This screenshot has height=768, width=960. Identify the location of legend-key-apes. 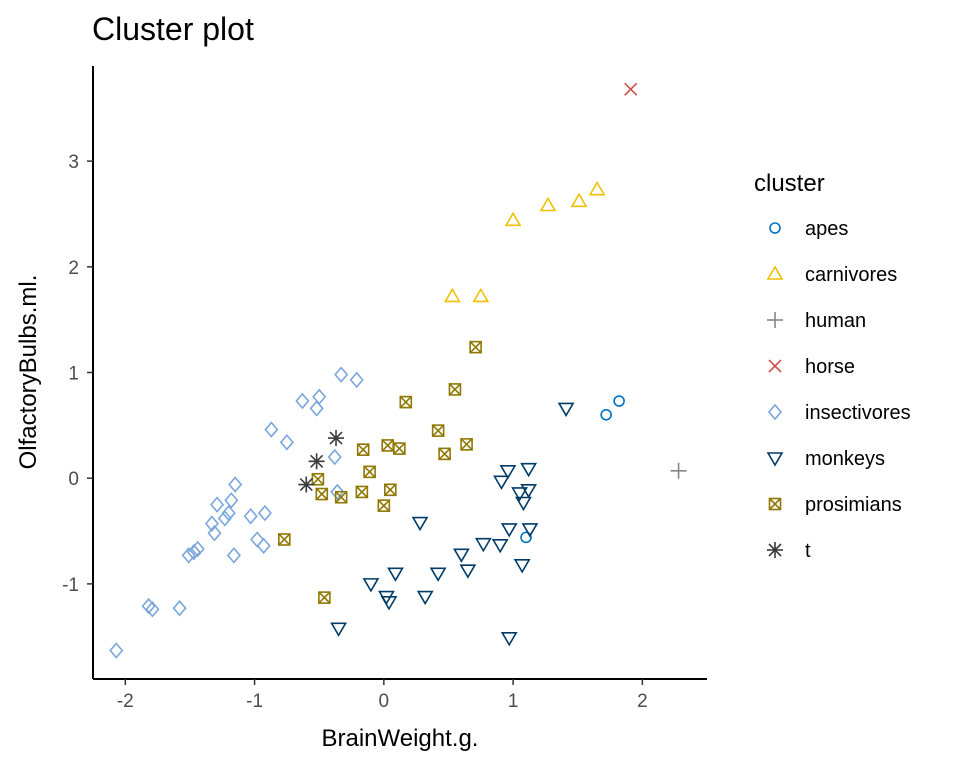
(775, 228).